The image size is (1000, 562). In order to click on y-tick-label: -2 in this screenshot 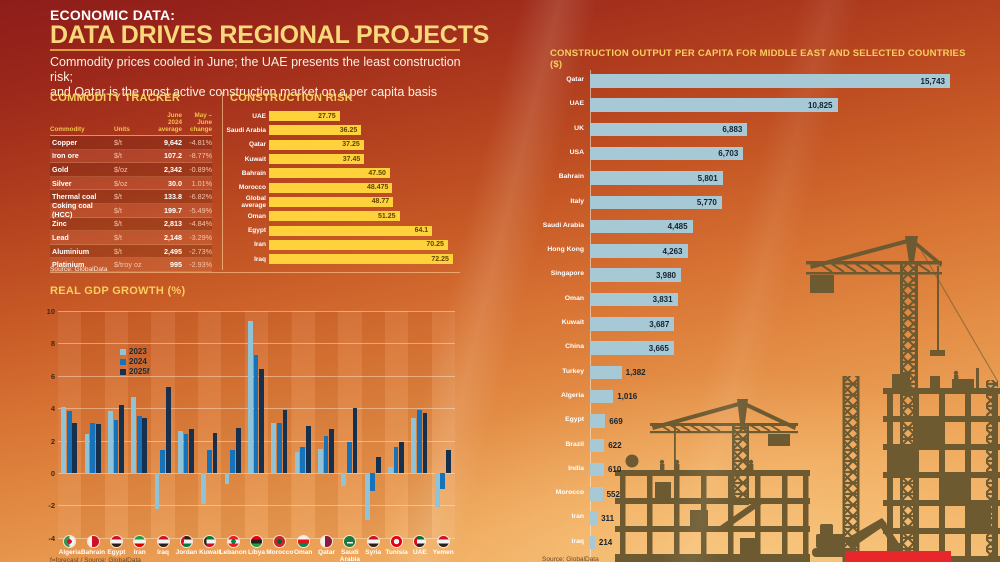, I will do `click(51, 506)`.